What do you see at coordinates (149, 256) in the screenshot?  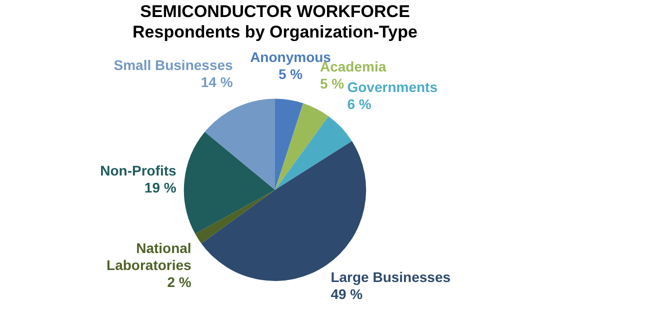 I see `slice-label: National Laboratories` at bounding box center [149, 256].